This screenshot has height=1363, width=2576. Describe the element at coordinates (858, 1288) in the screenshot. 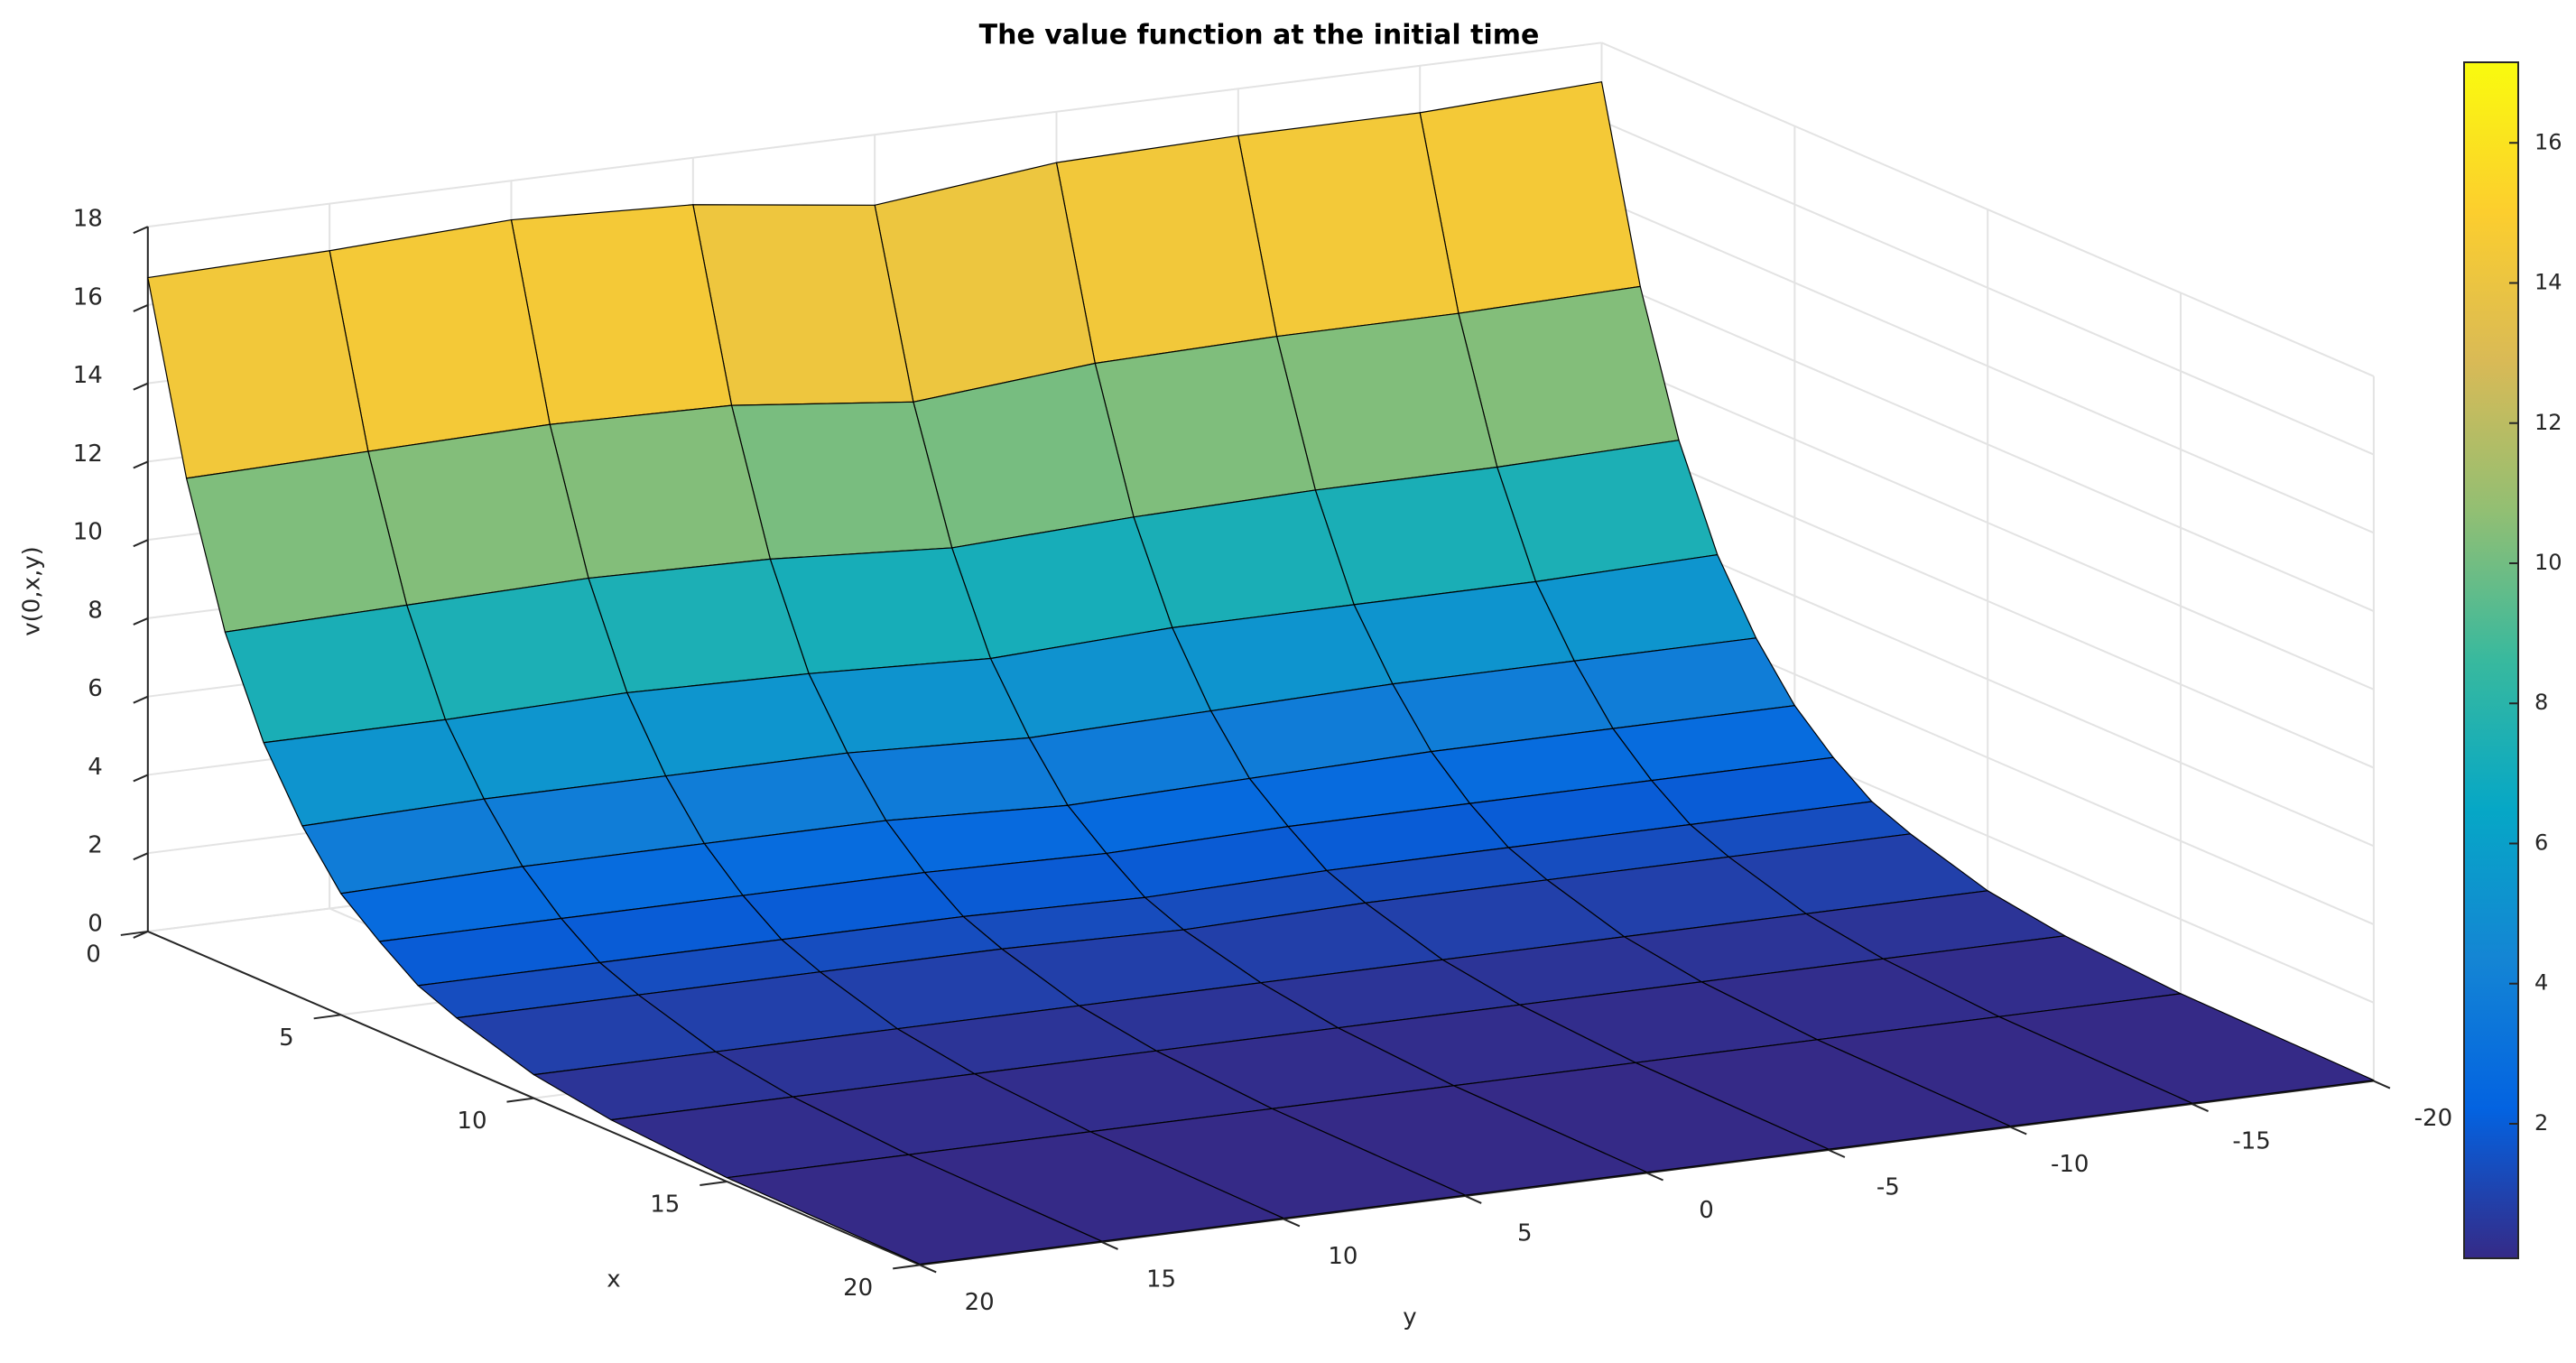

I see `x-tick-label: 20` at that location.